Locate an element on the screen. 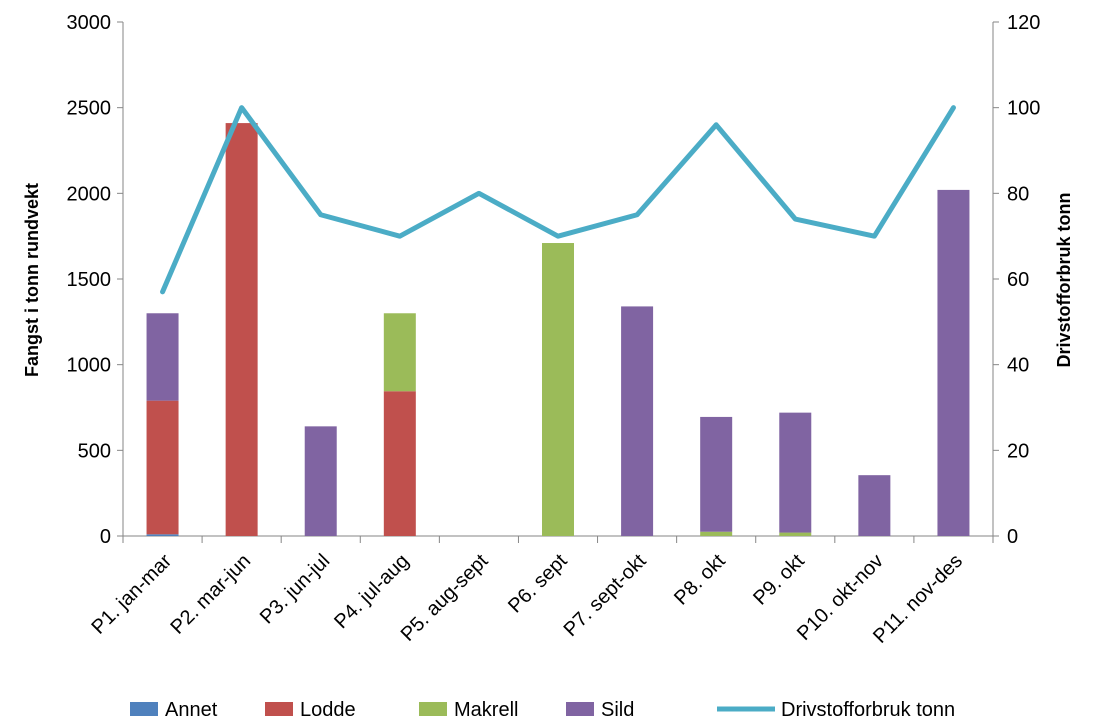 The height and width of the screenshot is (726, 1097). y-tick-label: 2000 is located at coordinates (89, 194).